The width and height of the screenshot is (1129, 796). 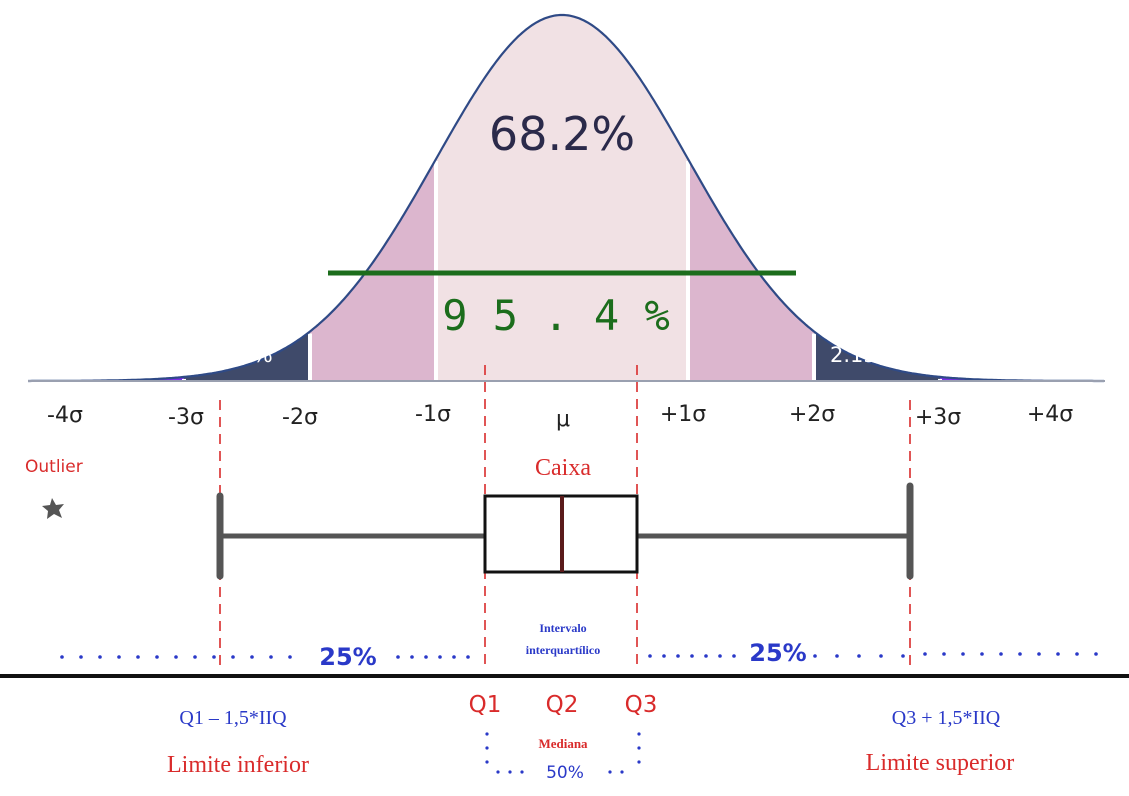 I want to click on axis-label-plus1: +1σ, so click(x=683, y=414).